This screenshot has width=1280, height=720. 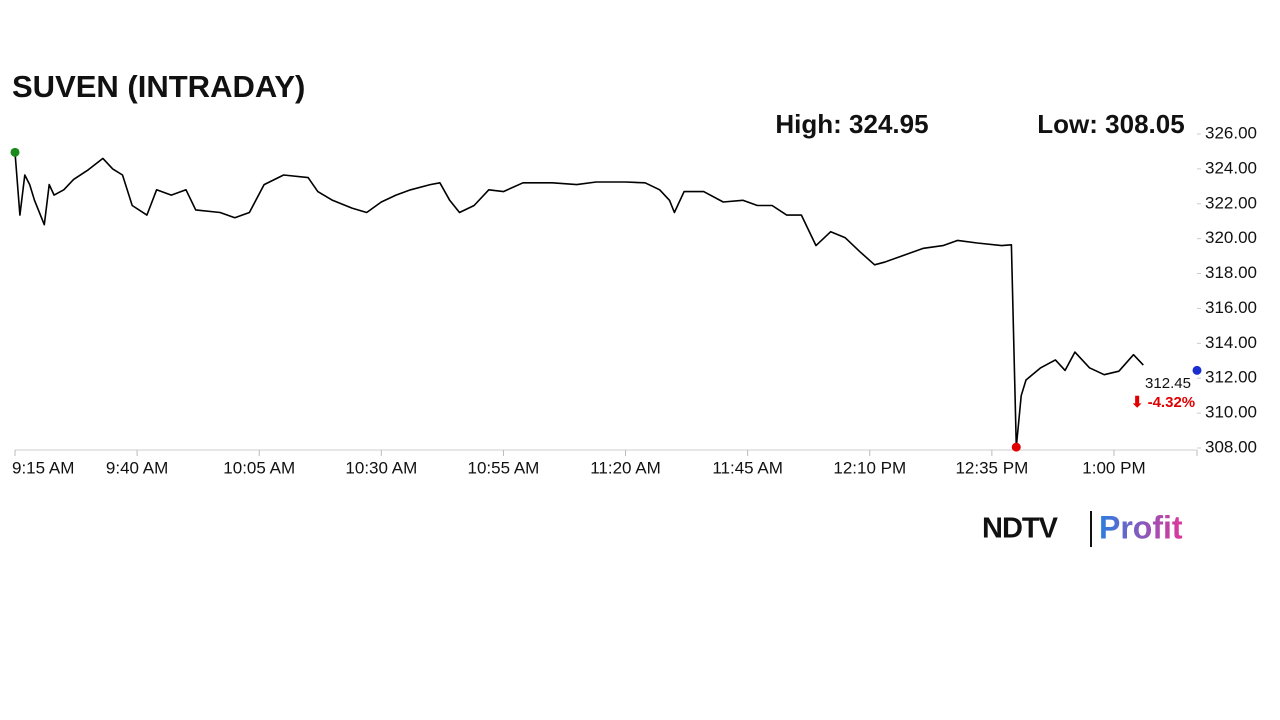 I want to click on chart-title: SUVEN (INTRADAY), so click(x=158, y=86).